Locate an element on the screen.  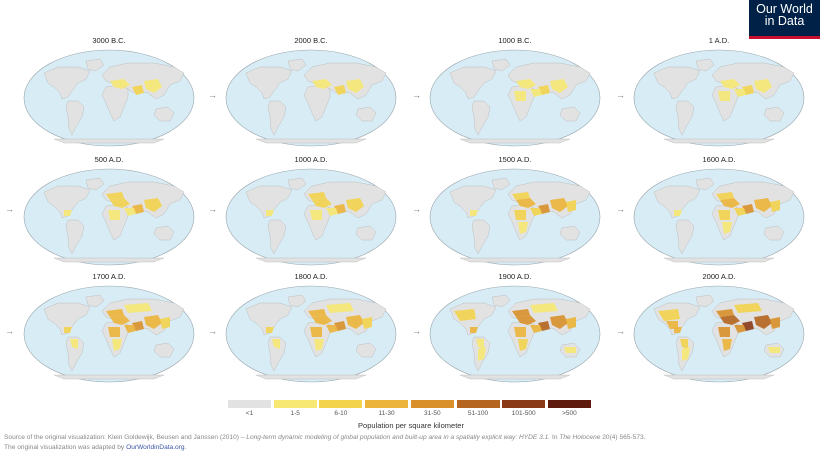
legend-title: Population per square kilometer is located at coordinates (411, 425).